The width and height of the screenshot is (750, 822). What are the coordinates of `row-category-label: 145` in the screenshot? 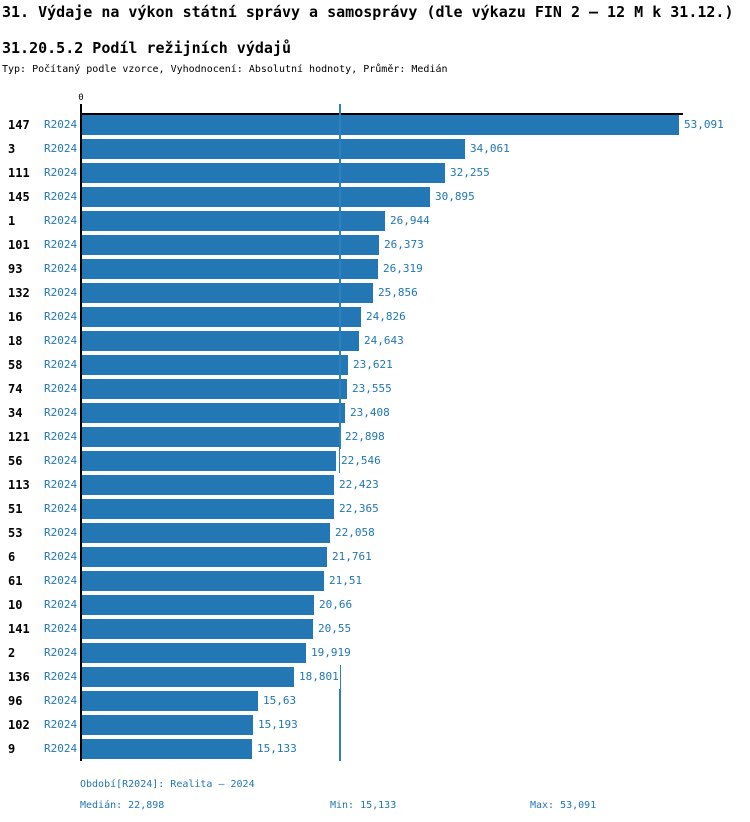 It's located at (19, 197).